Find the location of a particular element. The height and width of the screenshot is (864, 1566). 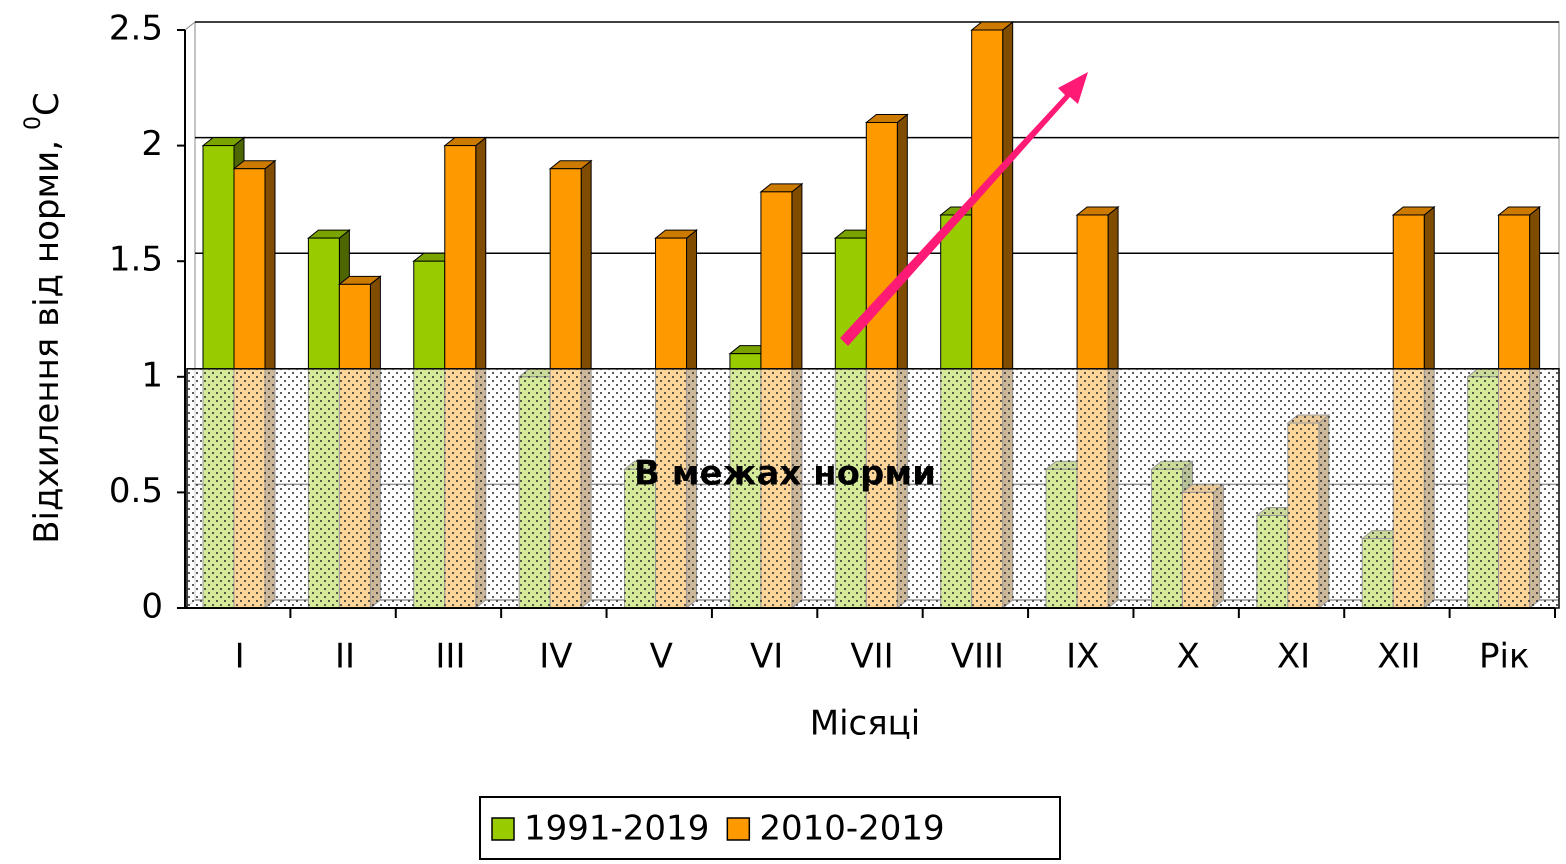

x-tick-label: XII is located at coordinates (1398, 657).